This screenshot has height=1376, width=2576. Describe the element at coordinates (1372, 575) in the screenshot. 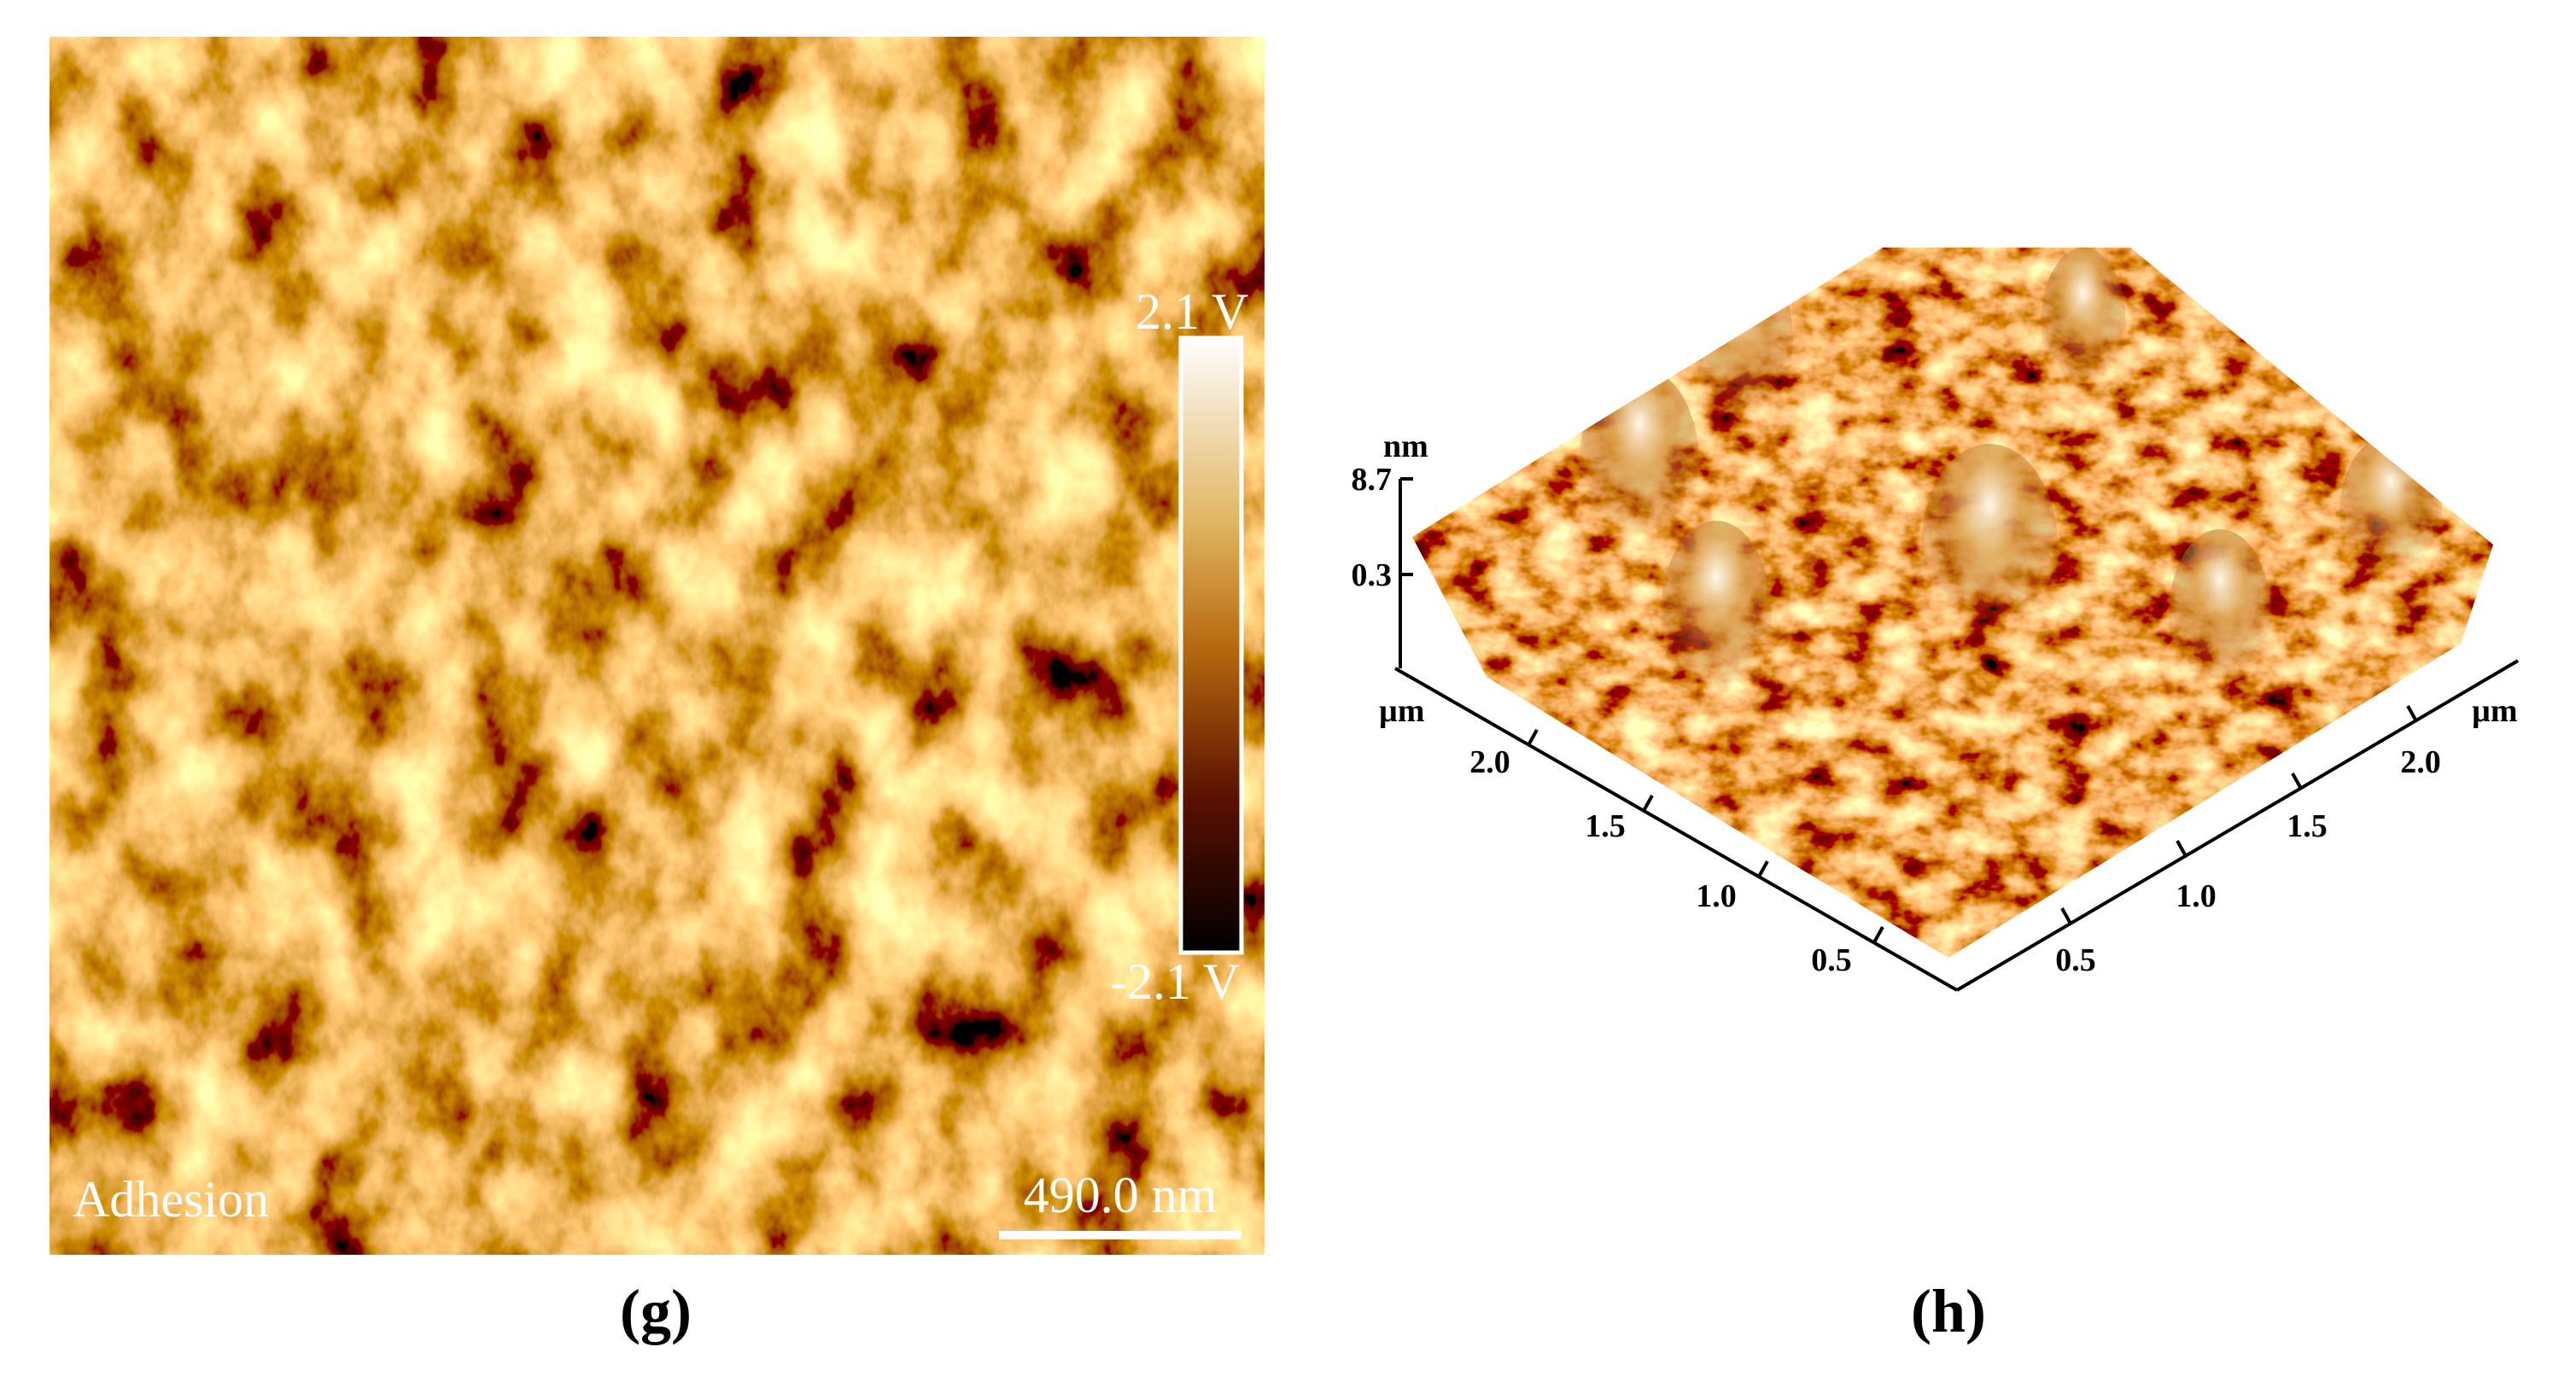

I see `z-tick-label: 0.3` at that location.